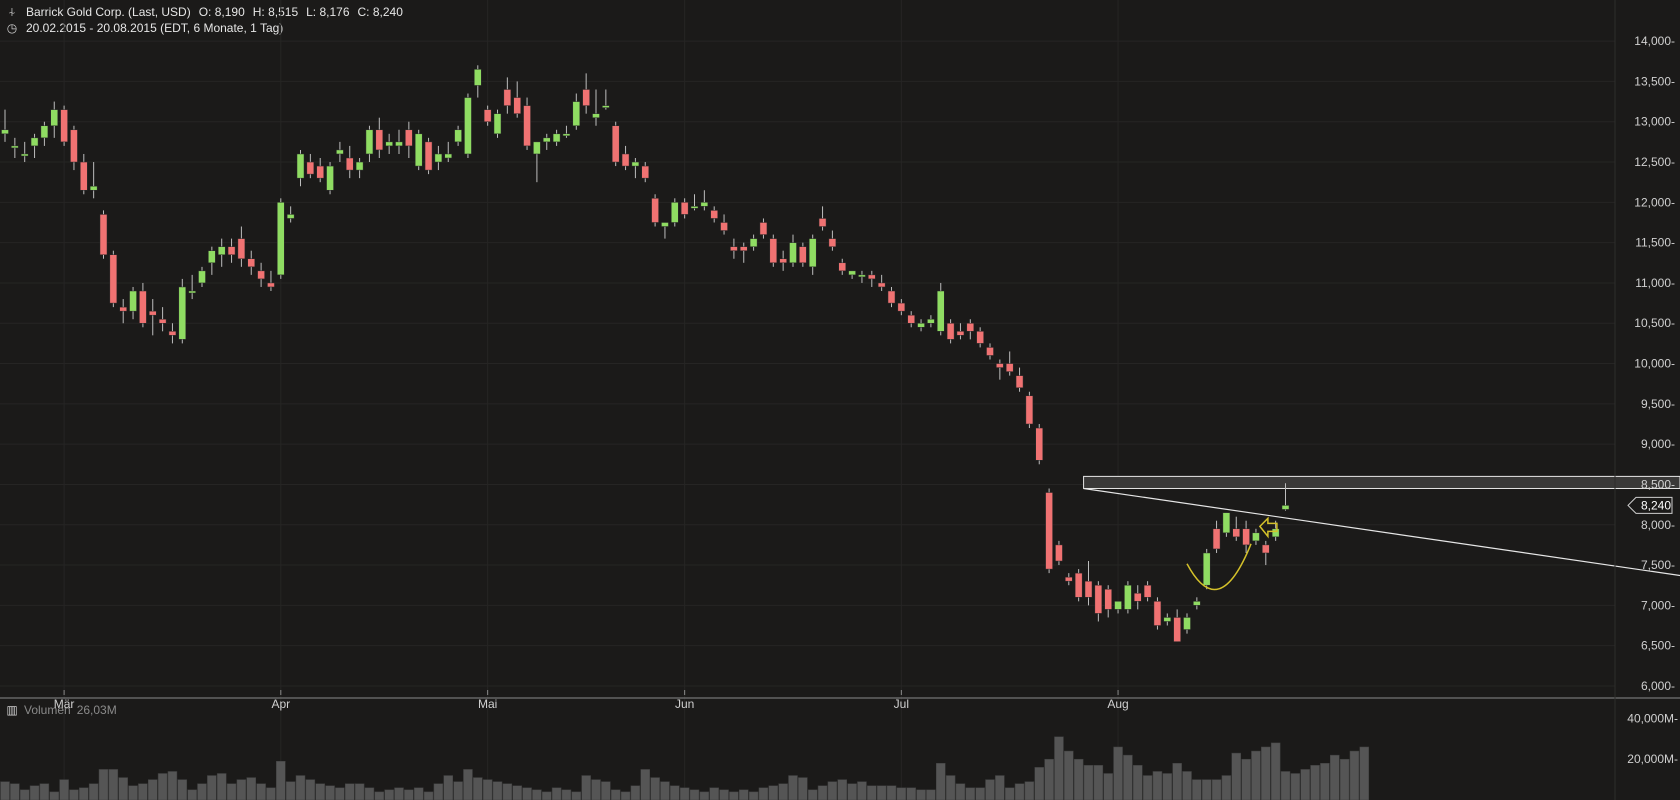  I want to click on arrow-annotation, so click(1268, 527).